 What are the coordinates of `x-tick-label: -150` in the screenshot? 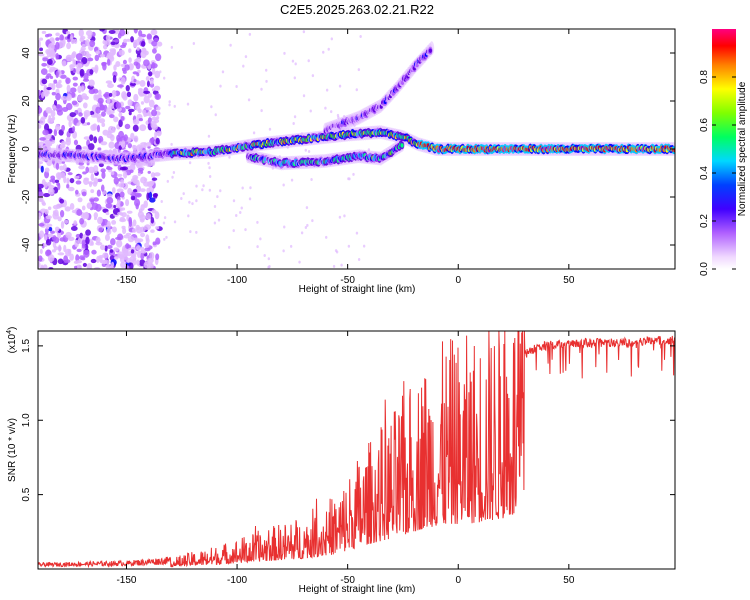 It's located at (126, 280).